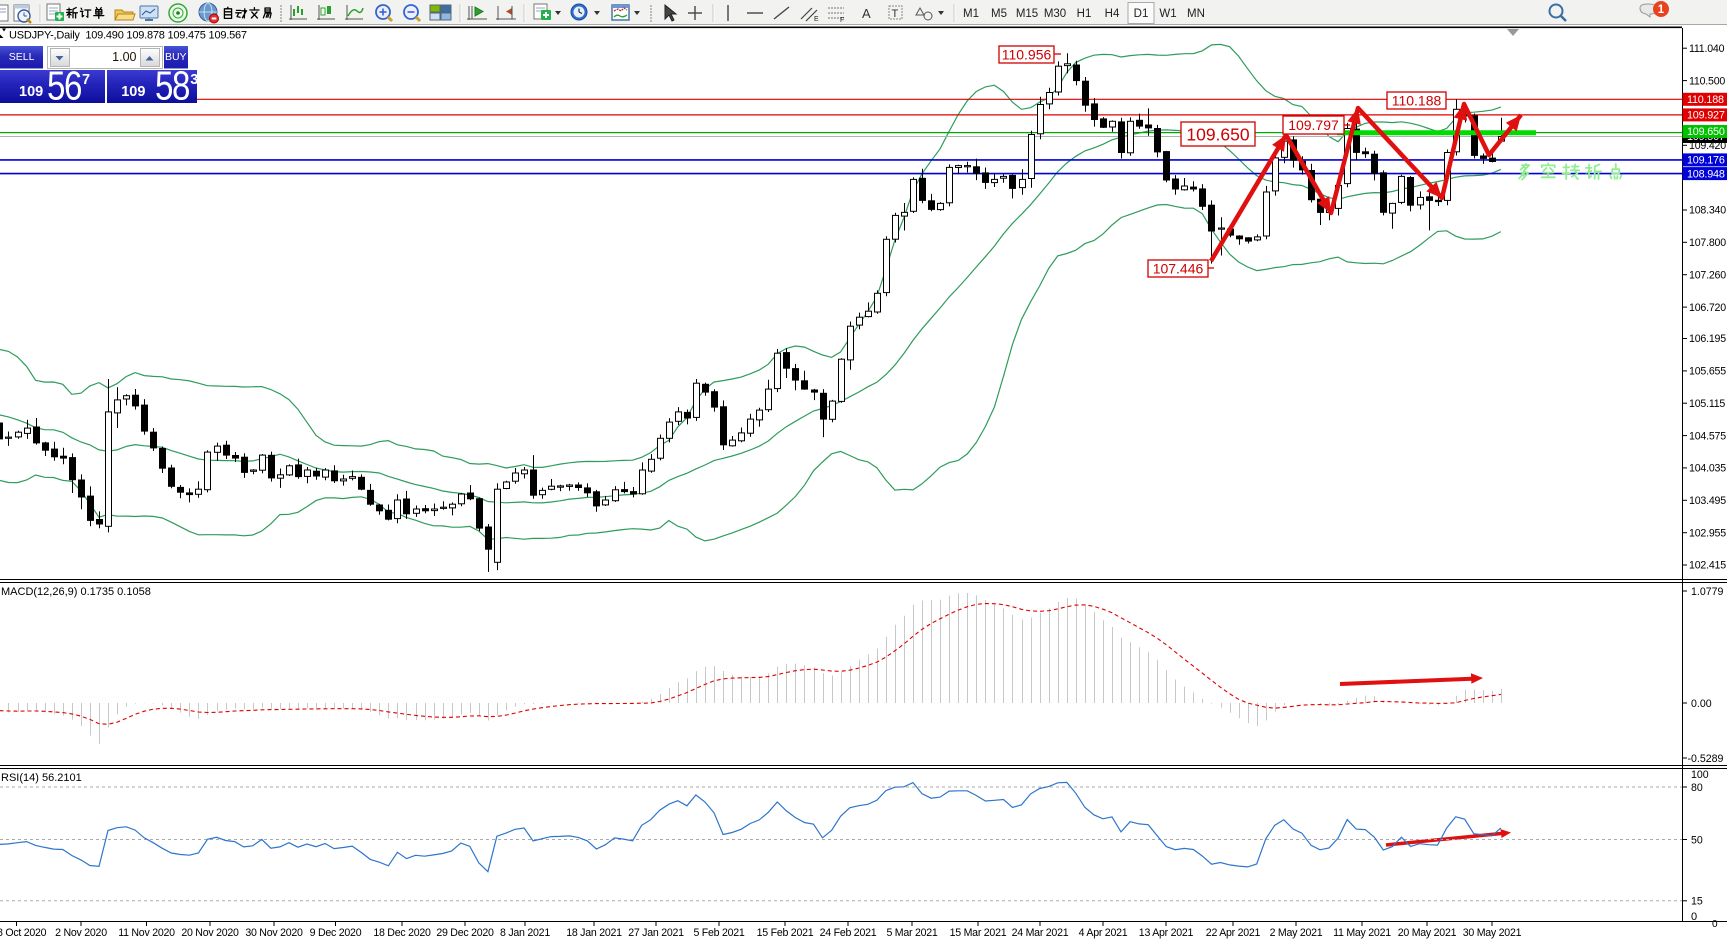 The image size is (1727, 942). Describe the element at coordinates (785, 933) in the screenshot. I see `svg-text: 15 Feb 2021` at that location.